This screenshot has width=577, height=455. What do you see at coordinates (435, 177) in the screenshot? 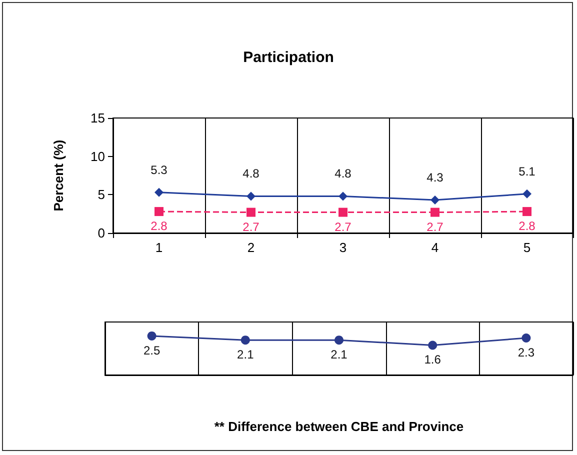
I see `data-label: 4.3` at bounding box center [435, 177].